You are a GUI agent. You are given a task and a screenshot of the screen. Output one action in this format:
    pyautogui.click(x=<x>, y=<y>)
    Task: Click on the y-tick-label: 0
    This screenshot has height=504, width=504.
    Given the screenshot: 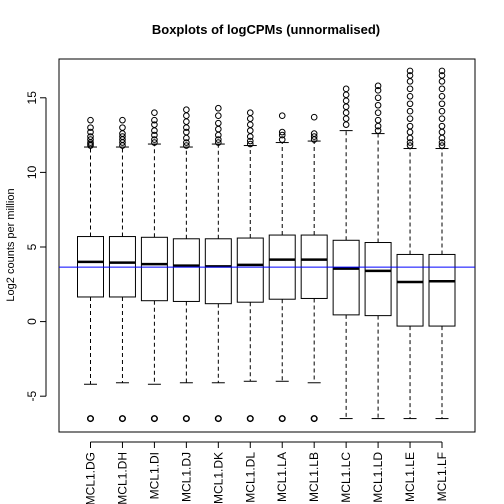 What is the action you would take?
    pyautogui.click(x=32, y=321)
    